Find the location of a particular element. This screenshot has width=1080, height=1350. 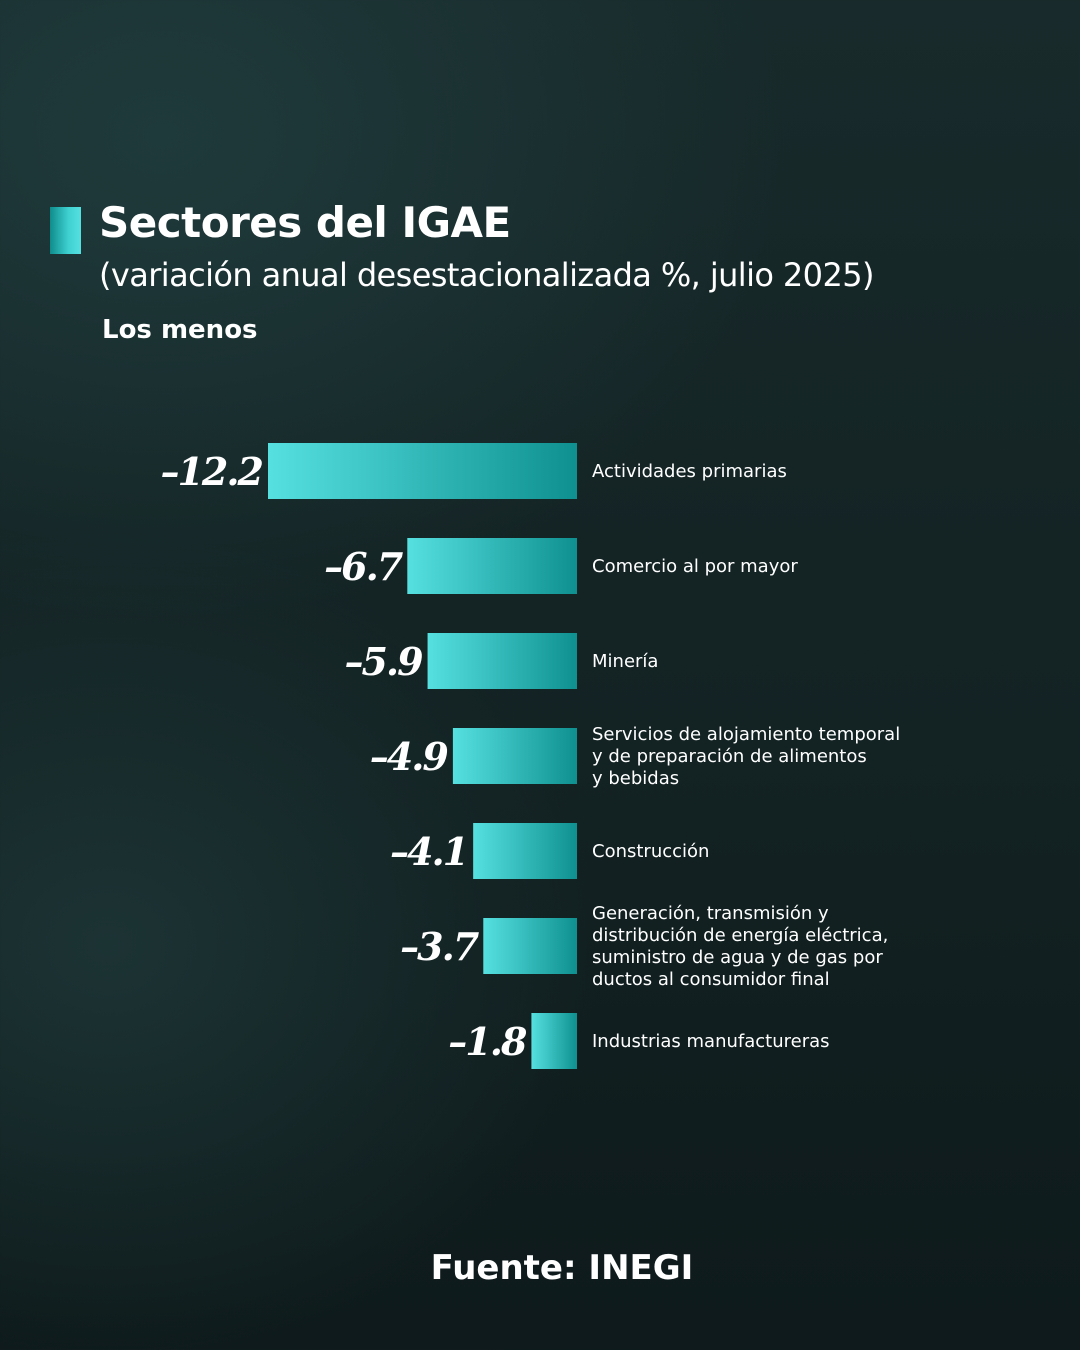

category-label-line: ductos al consumidor final is located at coordinates (711, 979).